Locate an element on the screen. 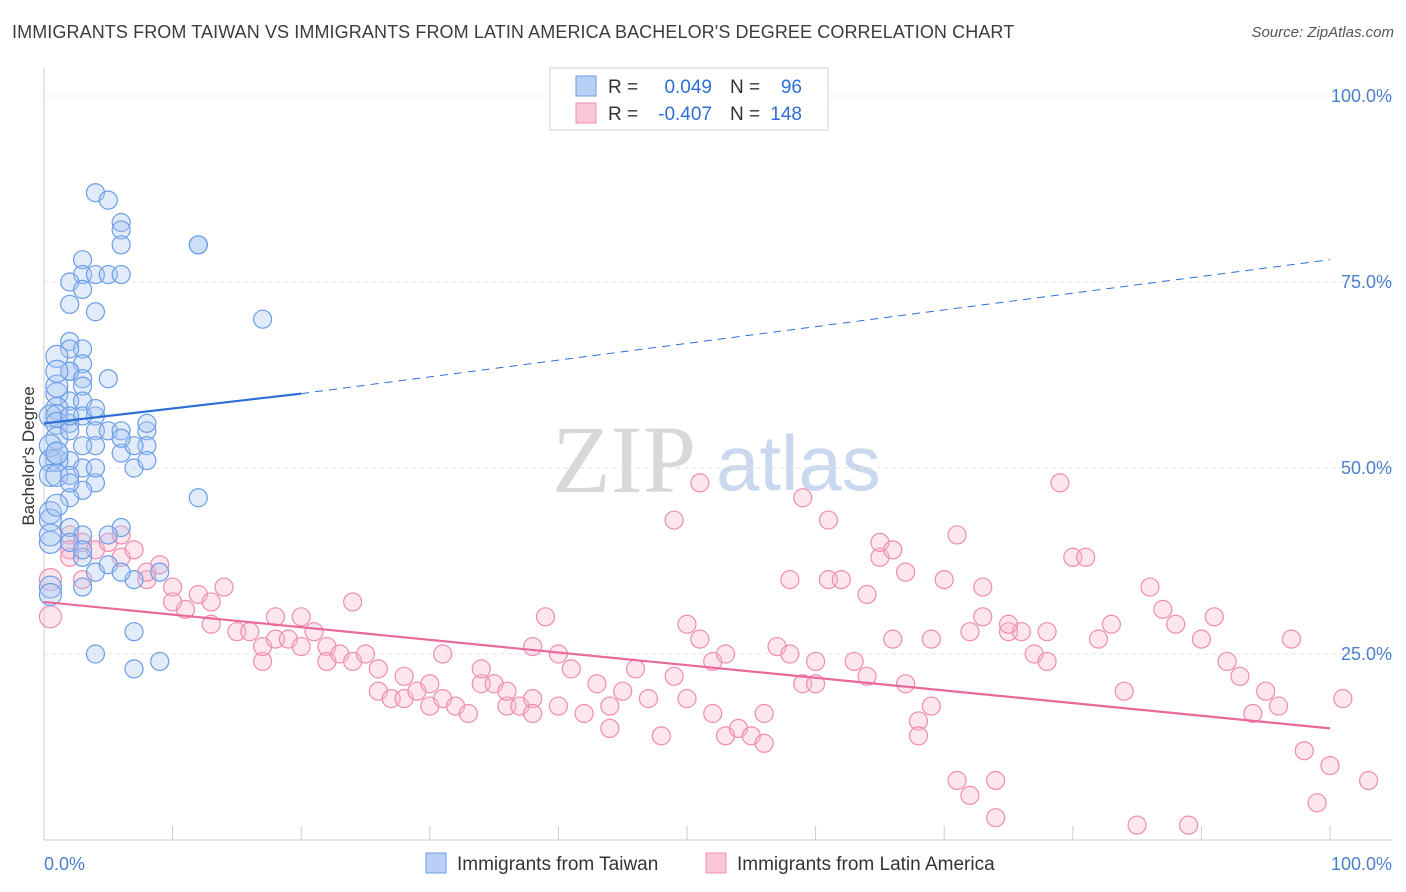 The height and width of the screenshot is (892, 1406). y-tick-labels: 100.0% 75.0% 50.0% 25.0% is located at coordinates (1361, 375).